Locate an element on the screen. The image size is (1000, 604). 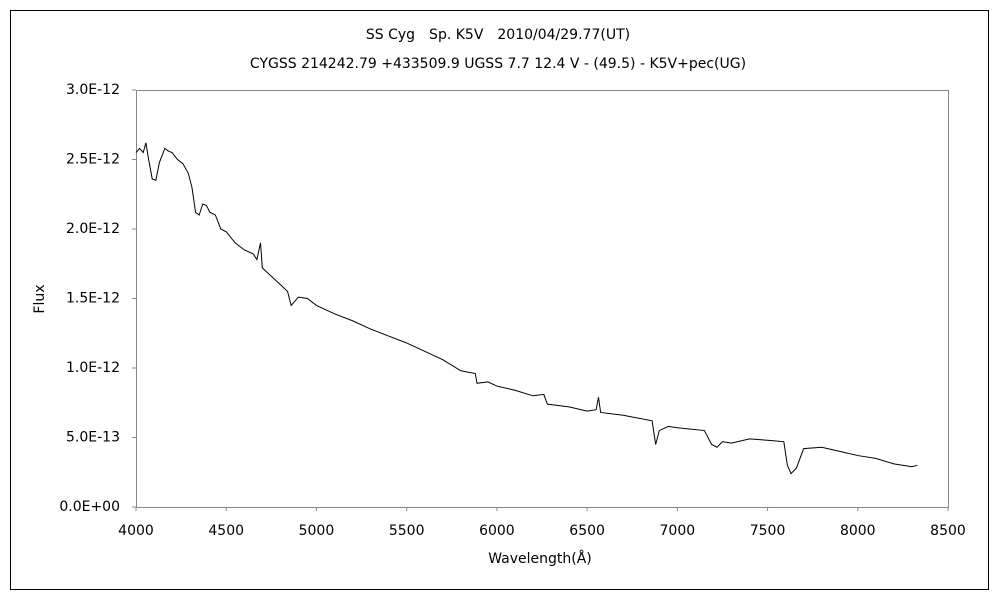
x-tick-label: 5500 is located at coordinates (407, 531).